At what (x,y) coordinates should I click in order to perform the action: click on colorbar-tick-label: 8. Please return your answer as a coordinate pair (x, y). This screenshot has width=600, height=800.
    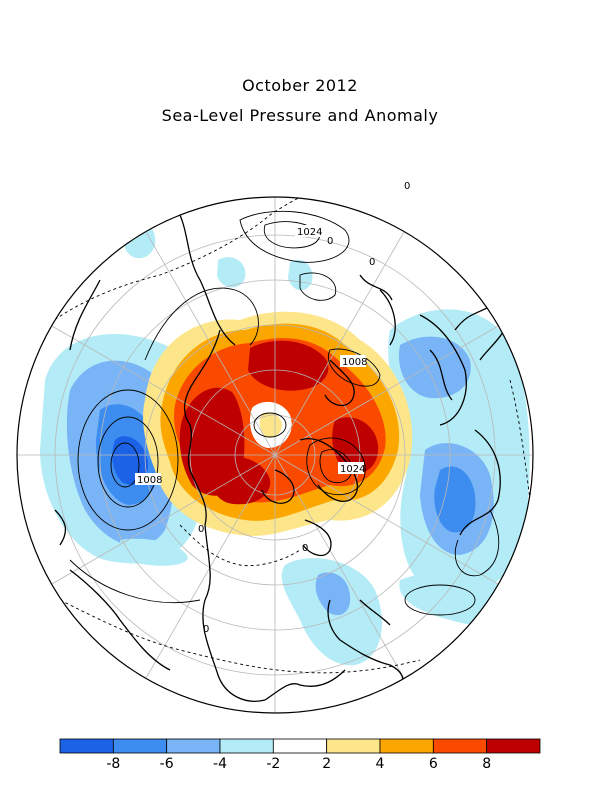
    Looking at the image, I should click on (486, 764).